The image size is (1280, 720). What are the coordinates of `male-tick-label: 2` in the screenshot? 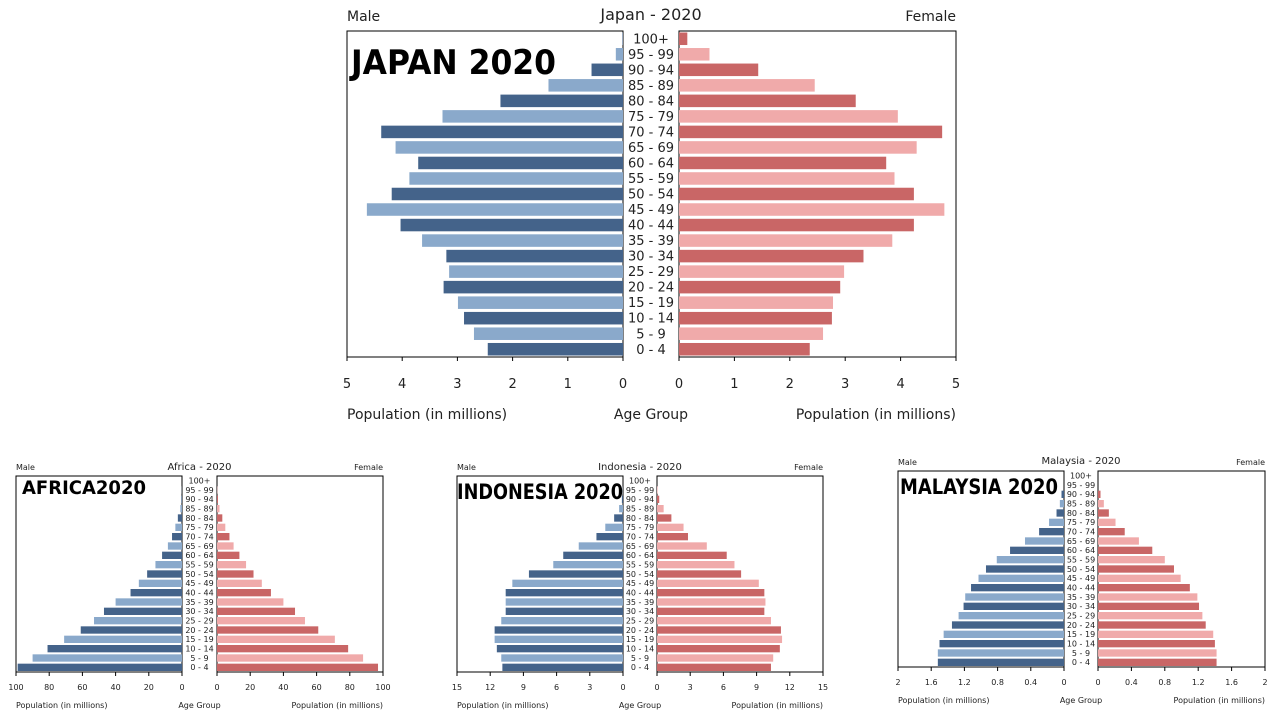 It's located at (897, 682).